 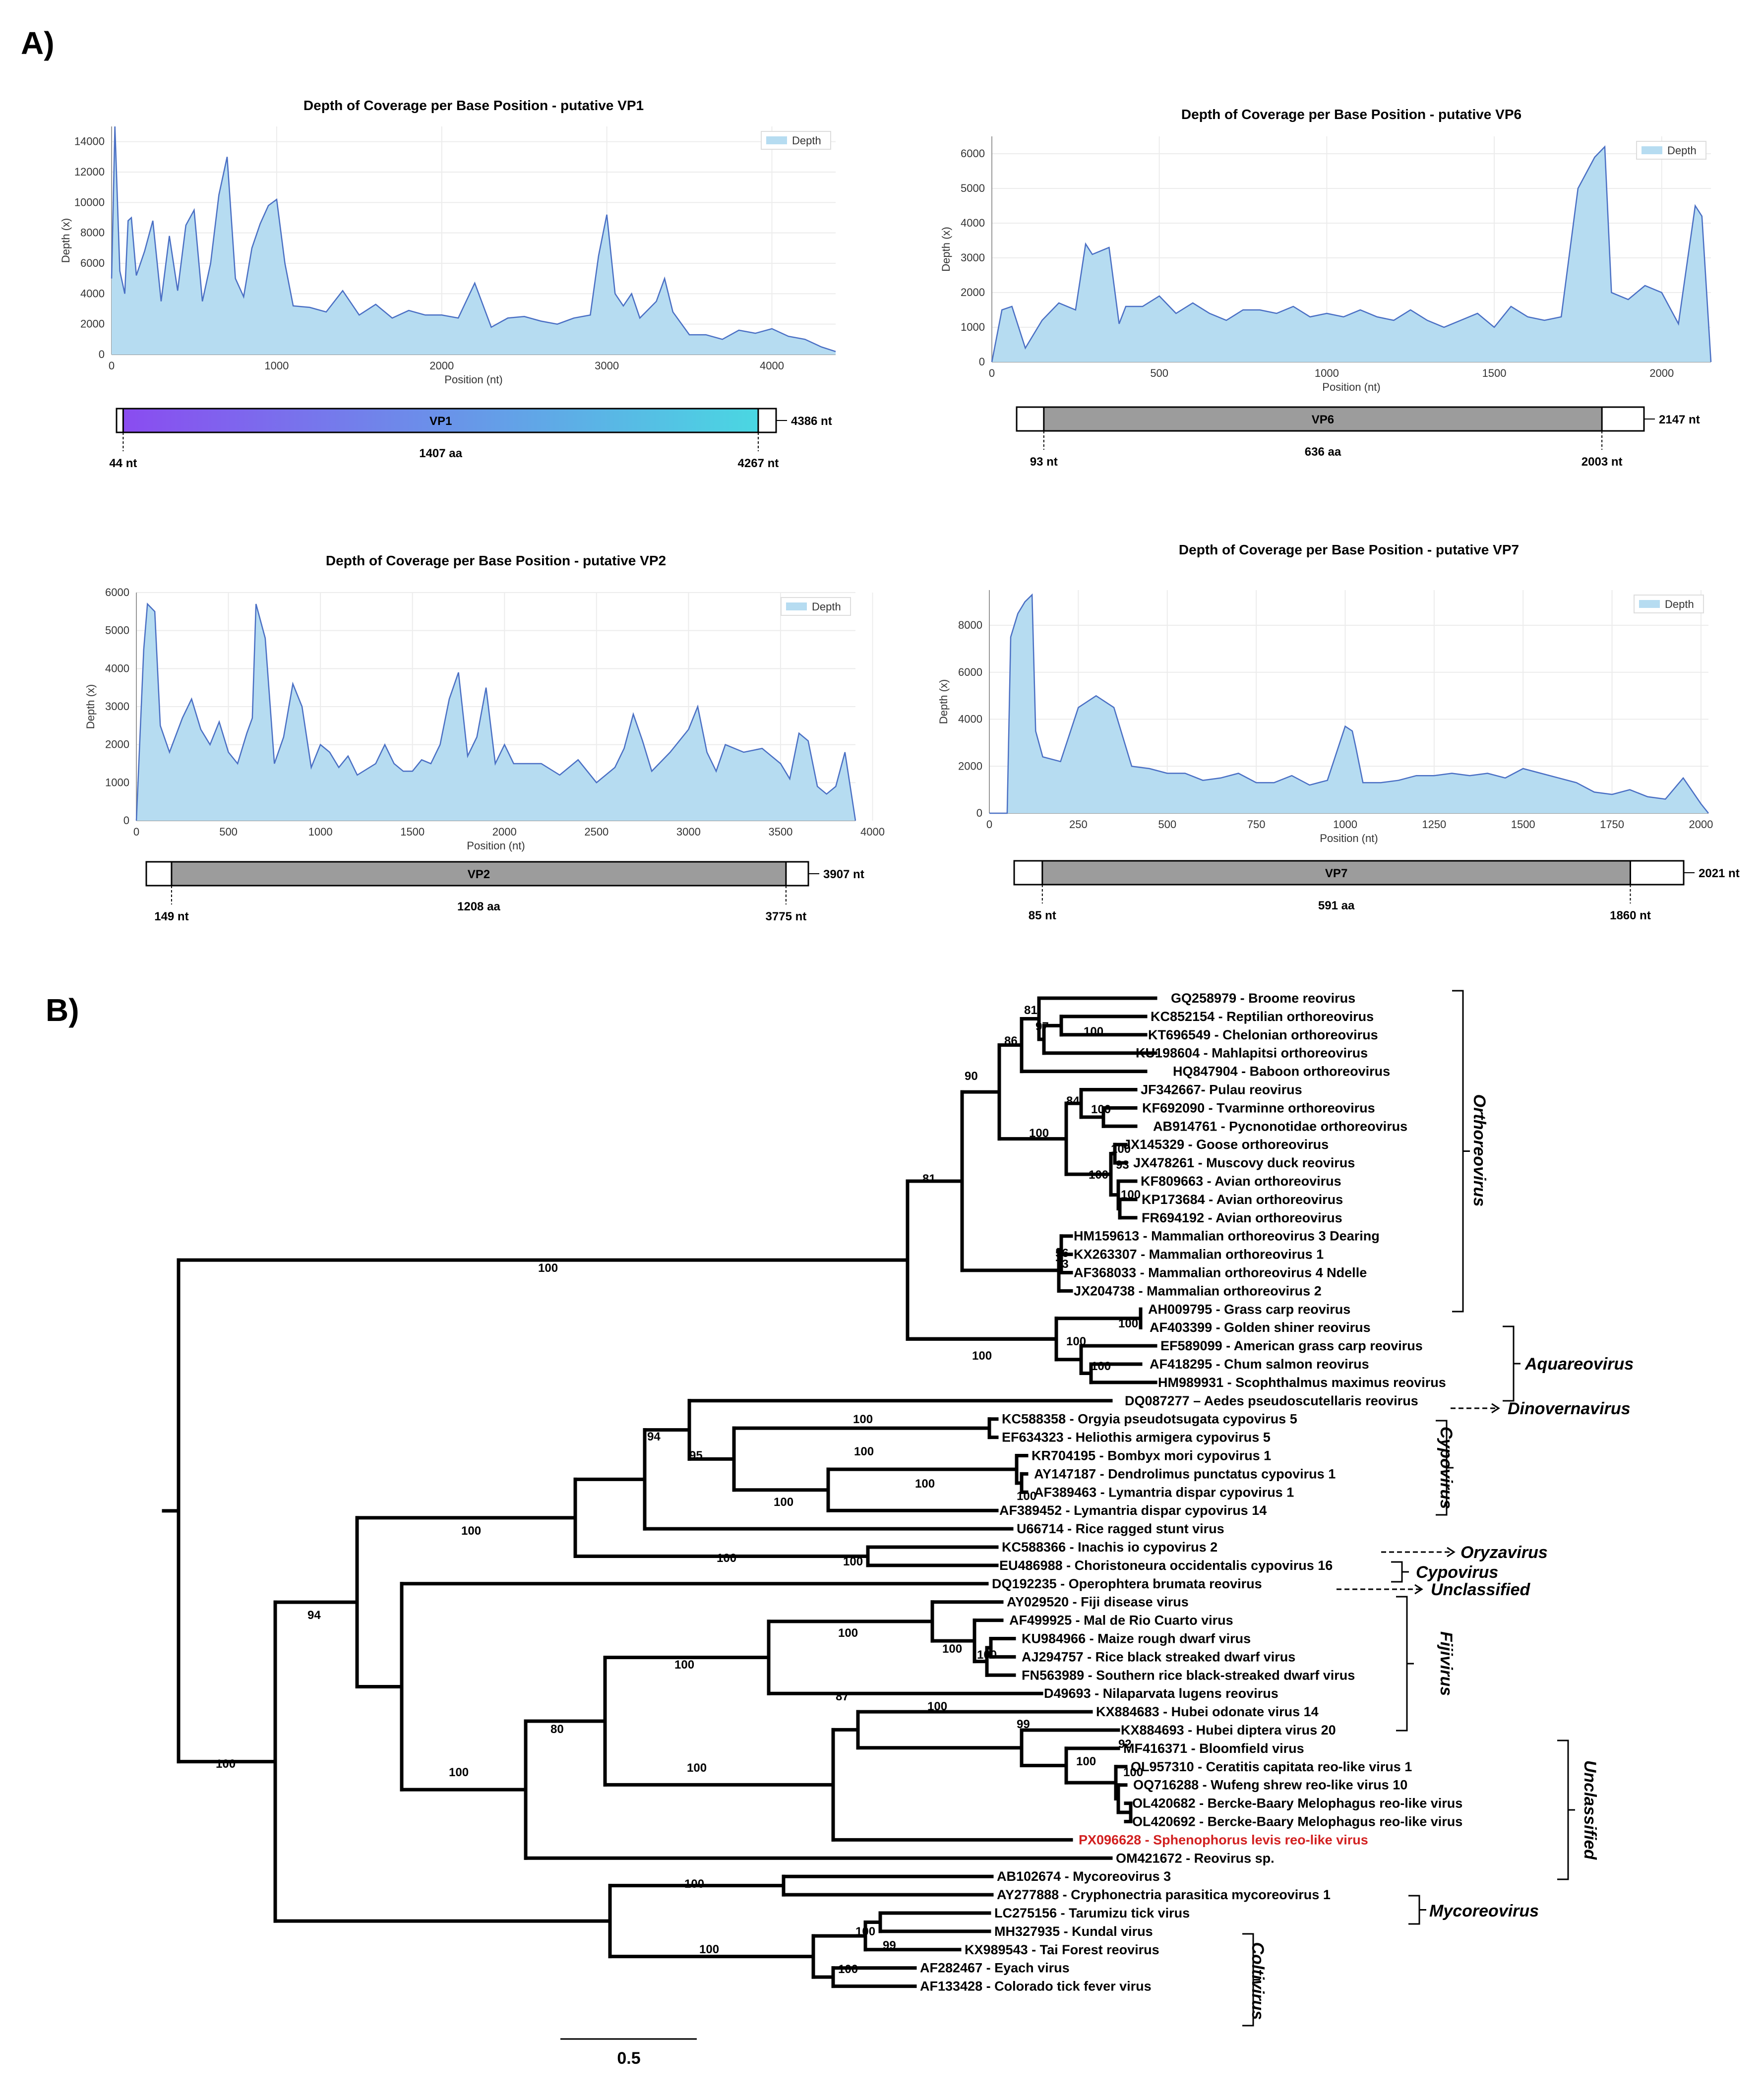 What do you see at coordinates (1127, 1584) in the screenshot?
I see `taxon-label: DQ192235 - Operophtera brumata reovirus` at bounding box center [1127, 1584].